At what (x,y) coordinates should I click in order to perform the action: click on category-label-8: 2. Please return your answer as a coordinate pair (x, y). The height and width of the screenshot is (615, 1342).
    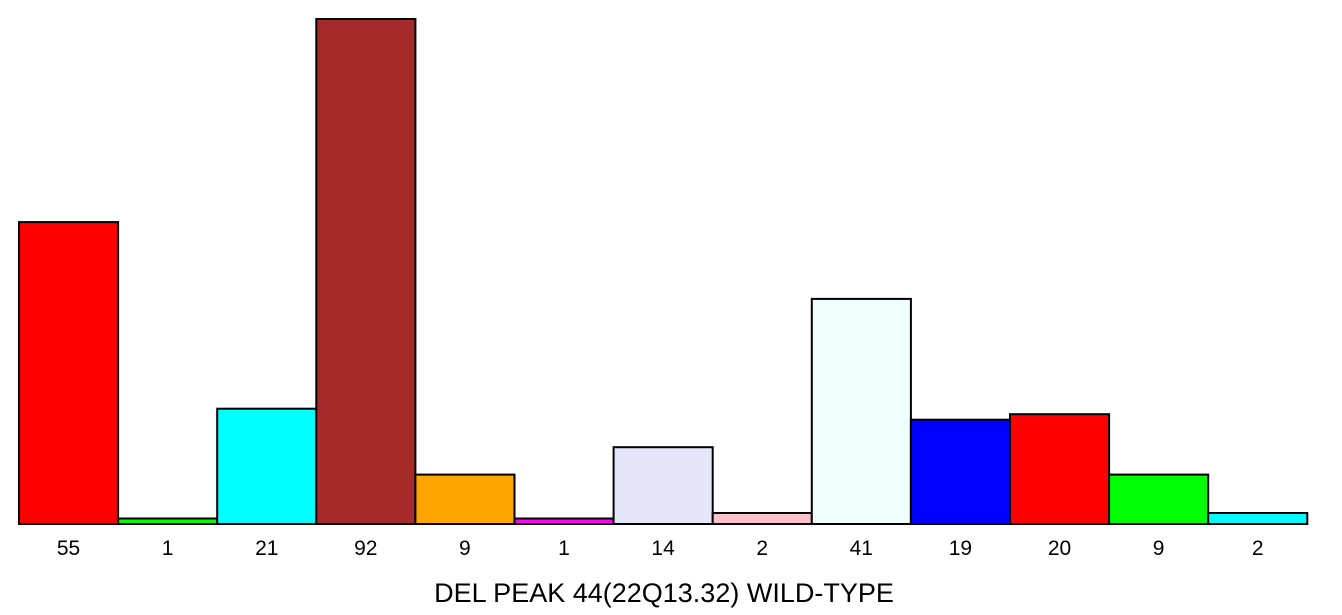
    Looking at the image, I should click on (762, 548).